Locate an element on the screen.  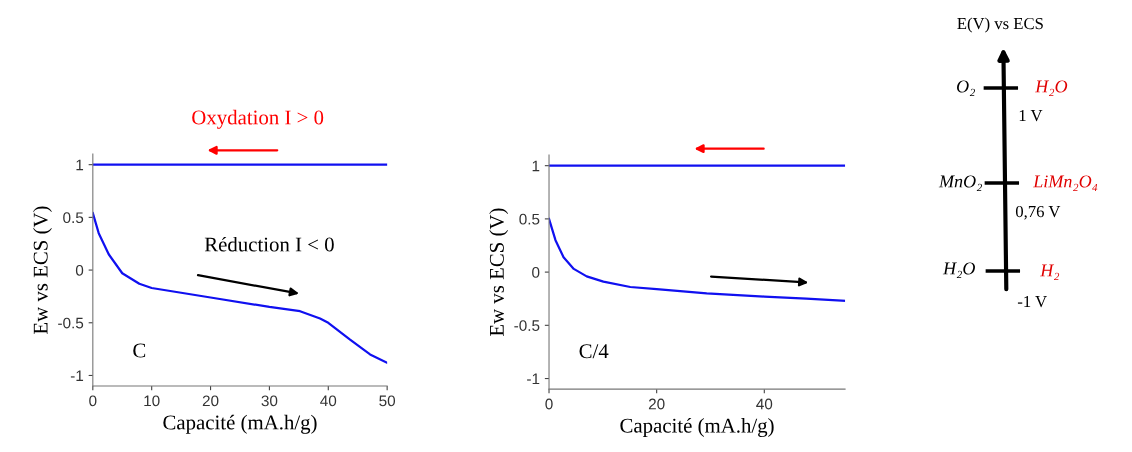
x-tick-label: 50 is located at coordinates (387, 401).